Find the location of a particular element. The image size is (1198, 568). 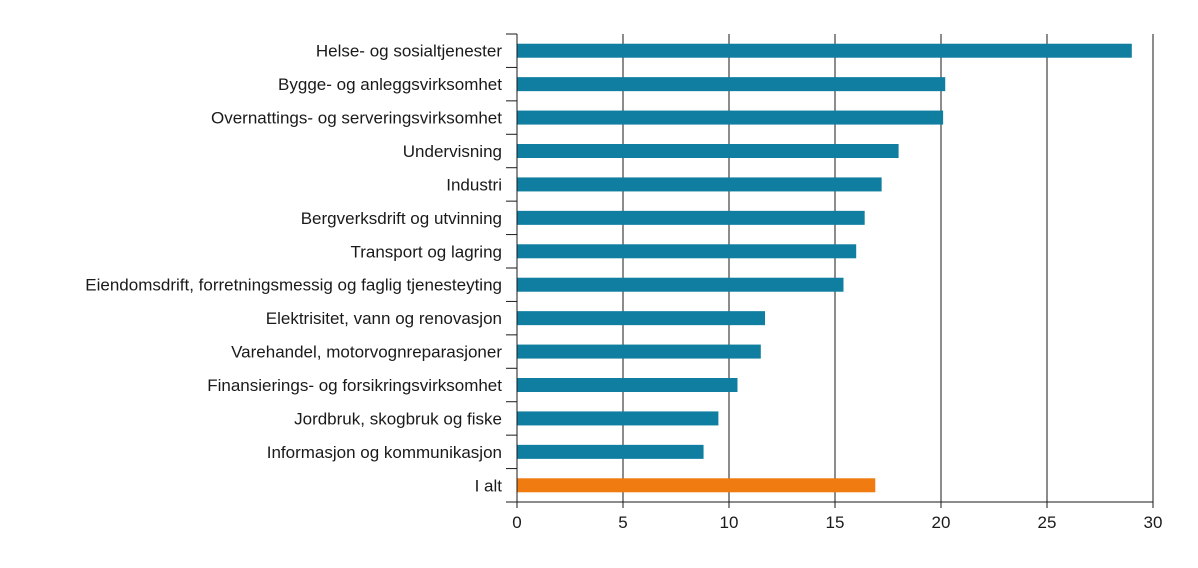

category-label-8: Elektrisitet, vann og renovasjon is located at coordinates (384, 318).